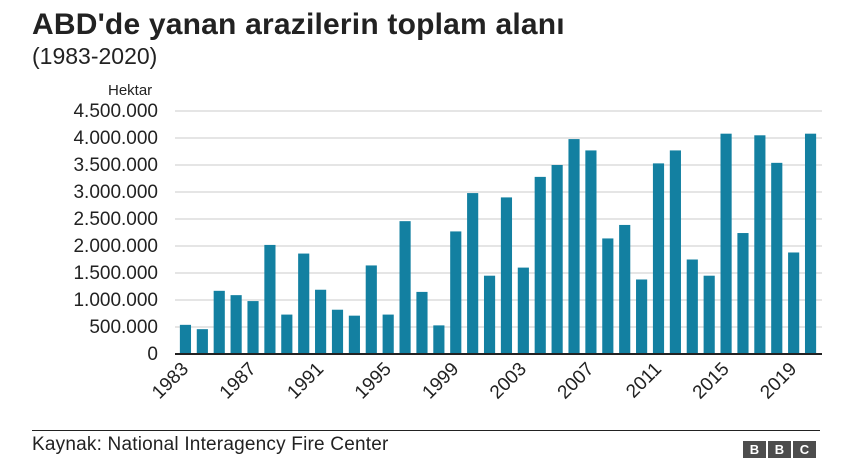 The image size is (850, 475). I want to click on y-tick-label: 4.500.000, so click(115, 111).